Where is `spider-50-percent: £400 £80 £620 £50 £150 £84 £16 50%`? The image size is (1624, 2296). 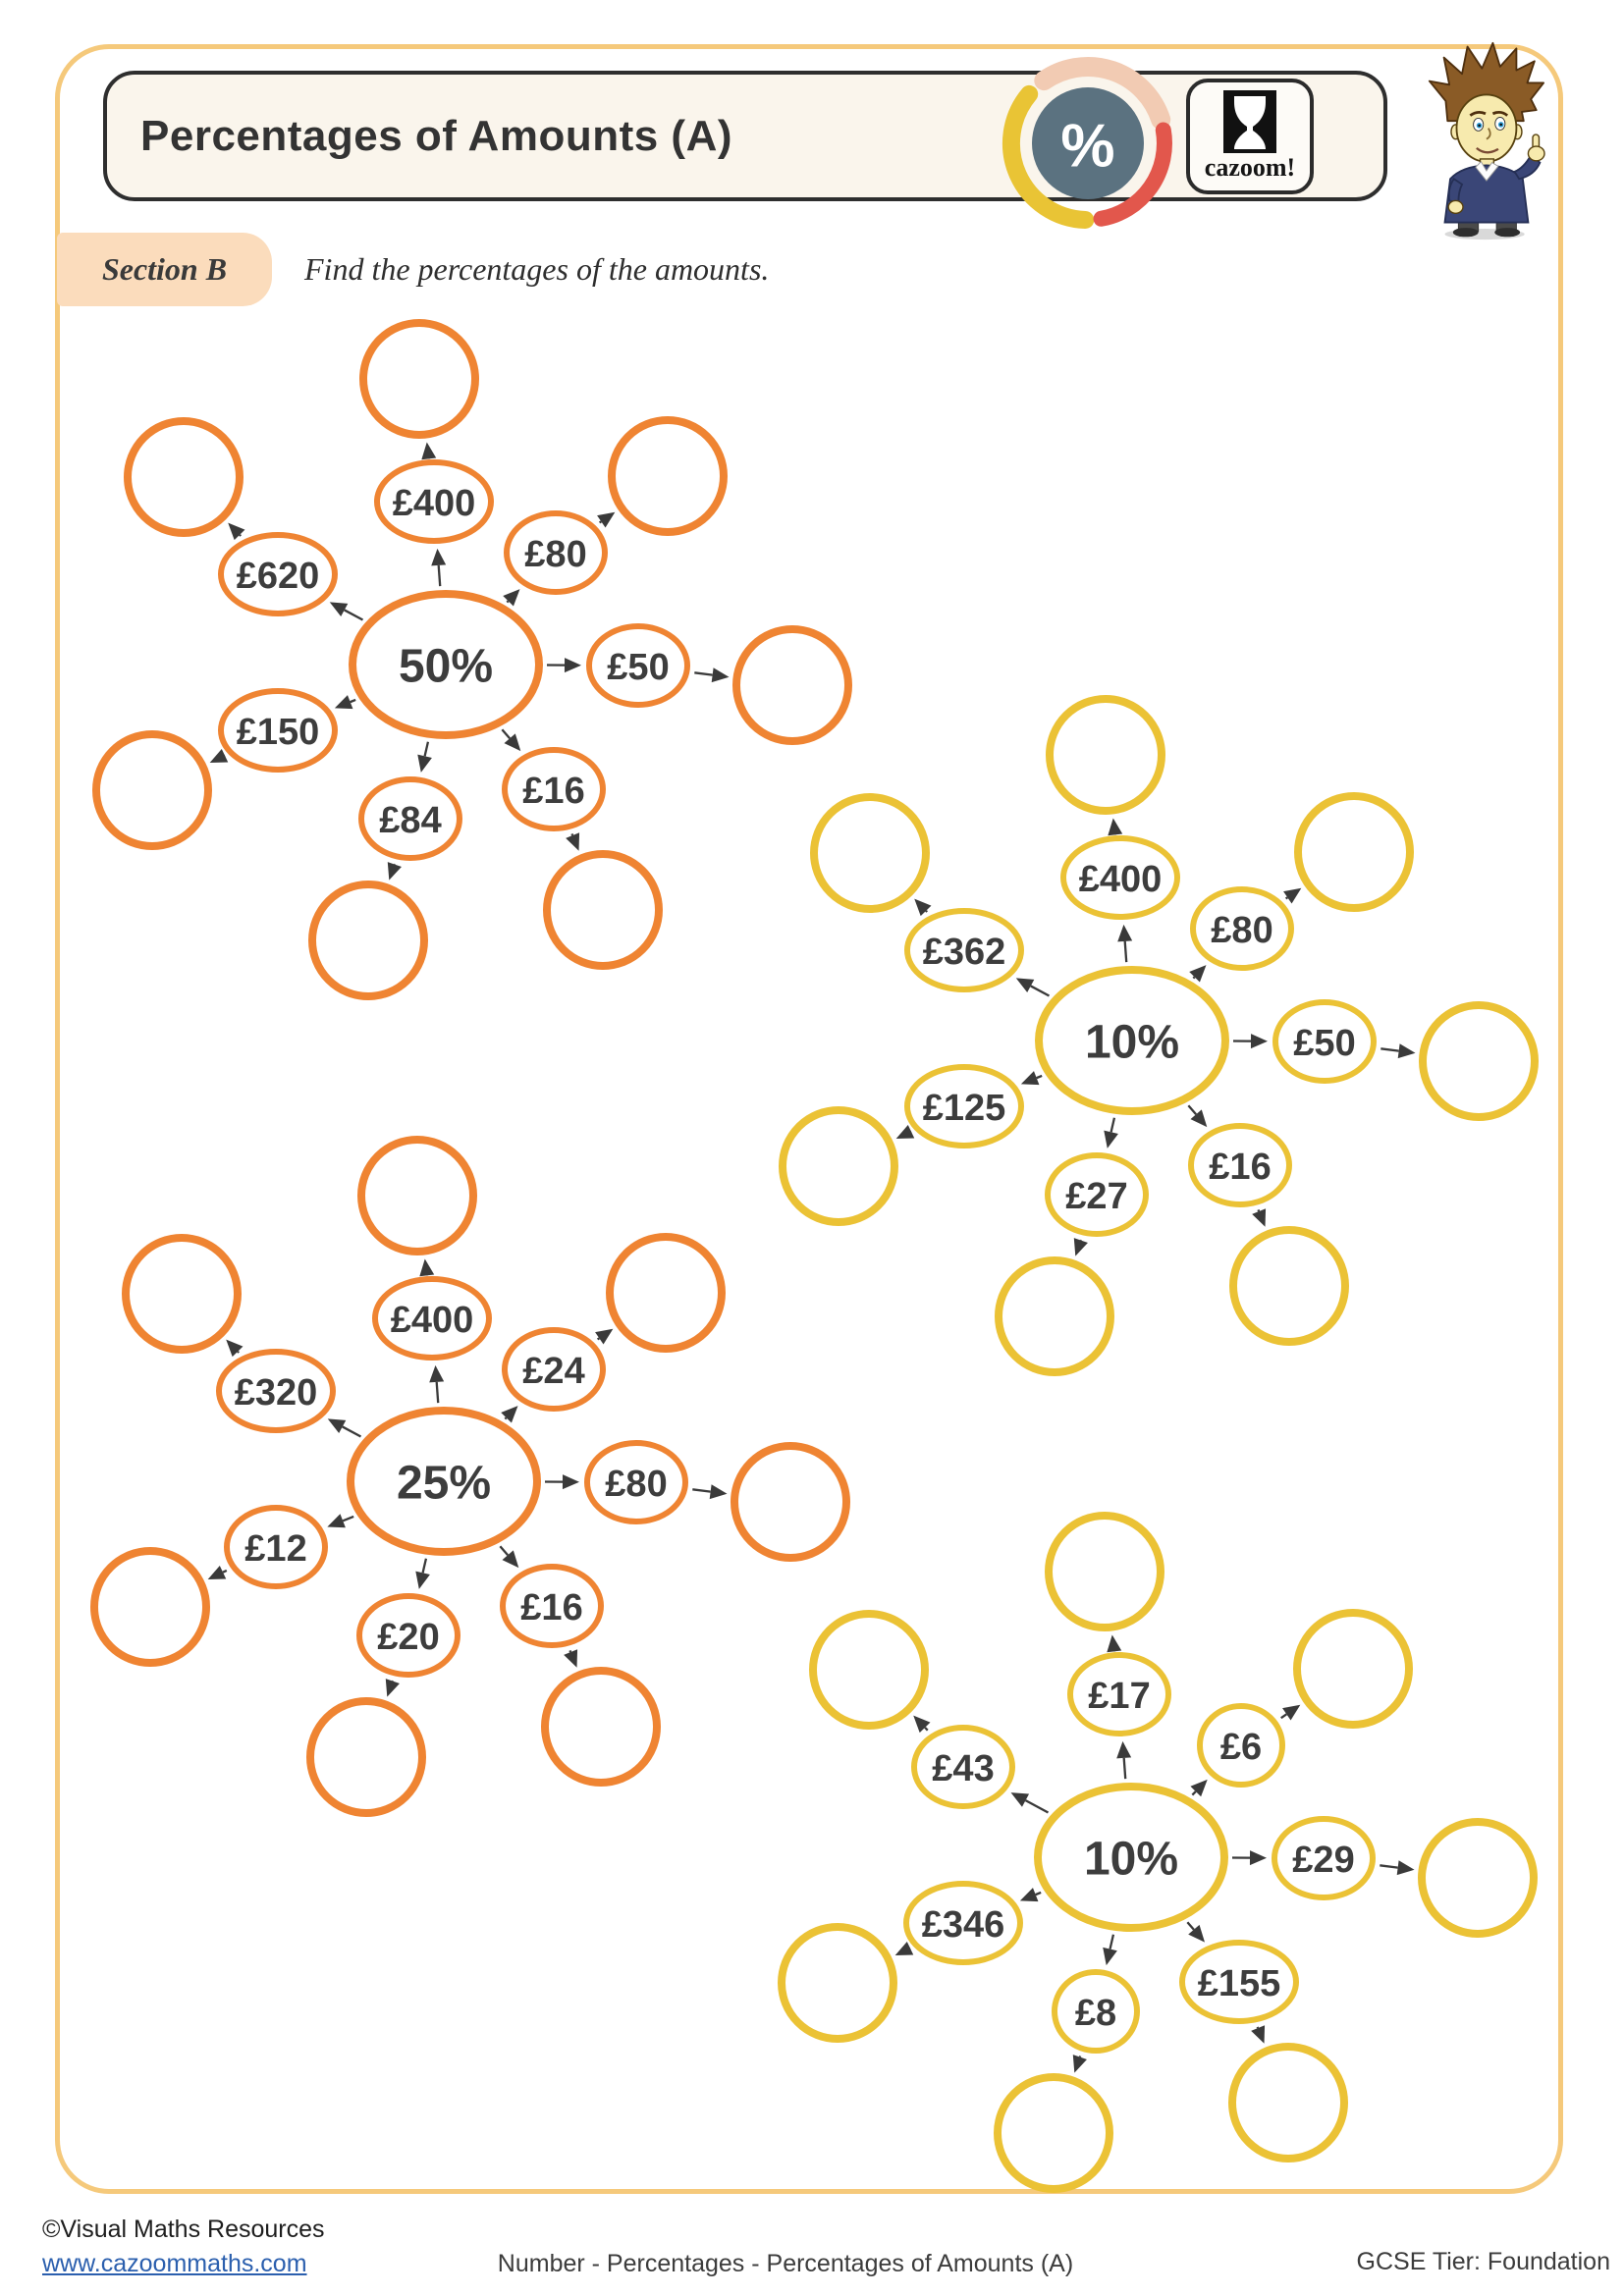 spider-50-percent: £400 £80 £620 £50 £150 £84 £16 50% is located at coordinates (472, 659).